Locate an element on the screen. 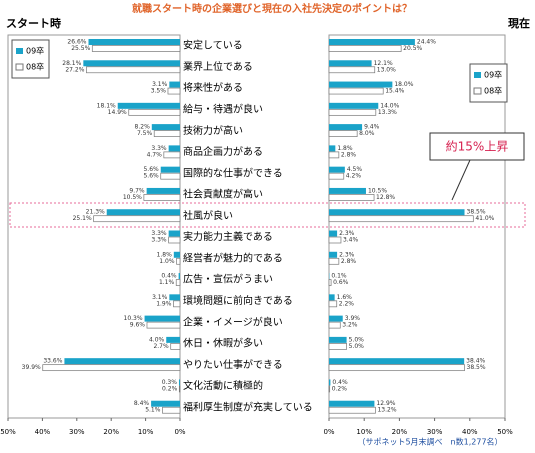 This screenshot has width=535, height=453. category-label: 社風が良い is located at coordinates (208, 215).